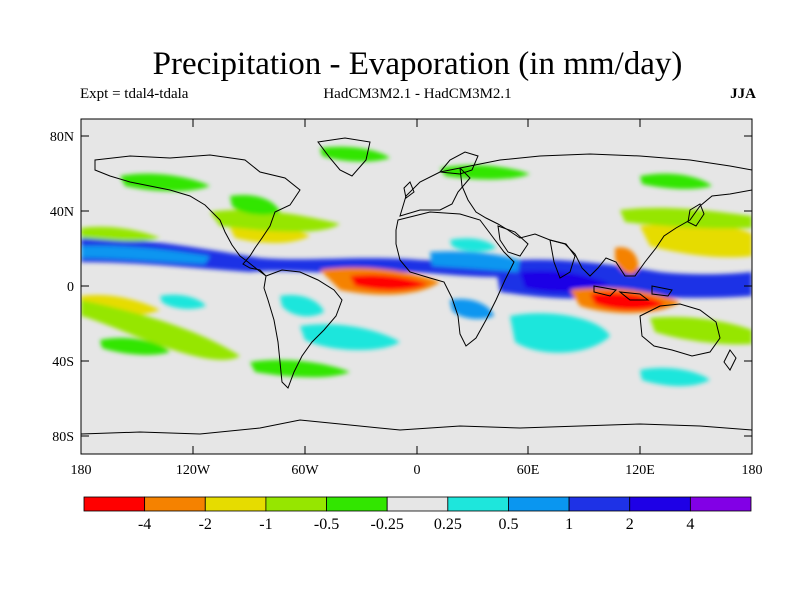 The image size is (800, 600). What do you see at coordinates (193, 470) in the screenshot?
I see `lon-label-120w: 120W` at bounding box center [193, 470].